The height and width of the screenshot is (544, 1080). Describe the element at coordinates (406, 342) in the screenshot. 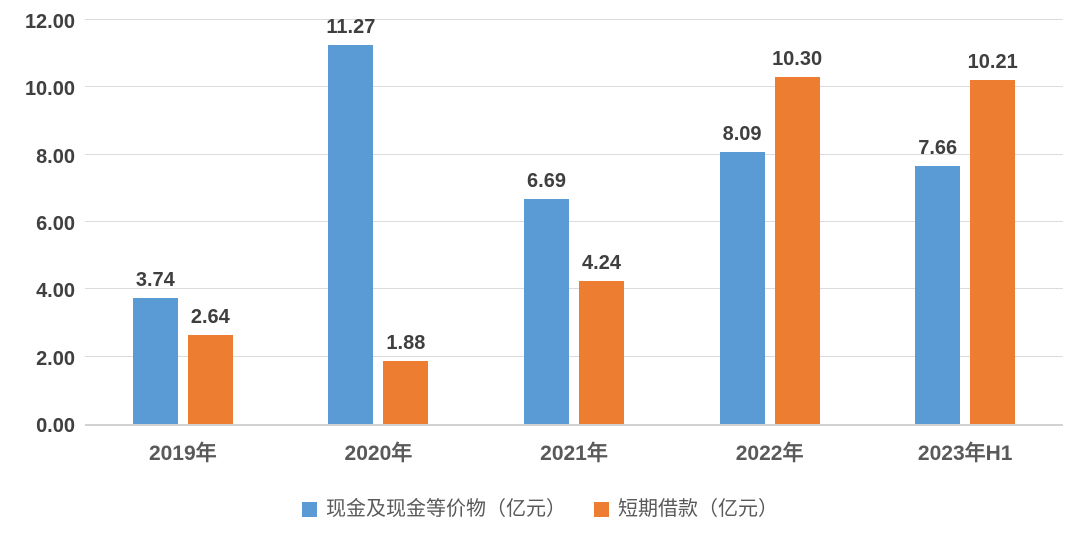

I see `bar-value-label: 1.88` at that location.